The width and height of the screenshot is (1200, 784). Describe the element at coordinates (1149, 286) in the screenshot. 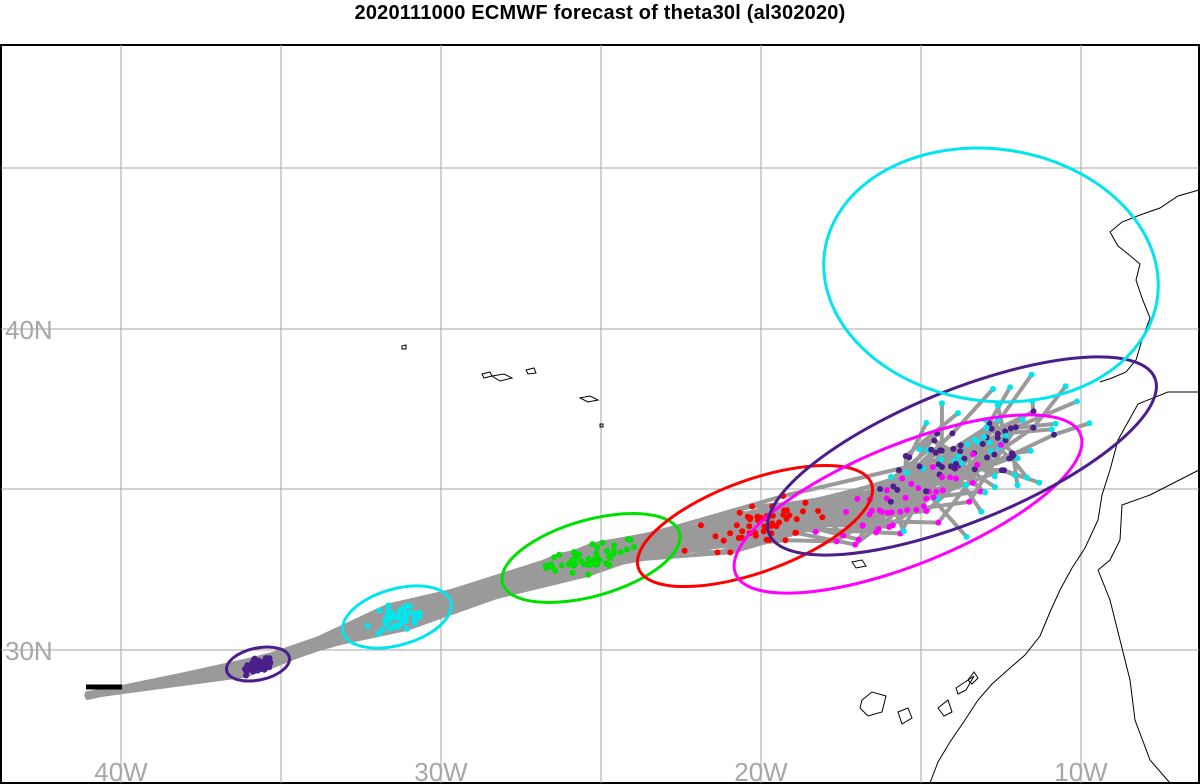

I see `iberia-coast` at that location.